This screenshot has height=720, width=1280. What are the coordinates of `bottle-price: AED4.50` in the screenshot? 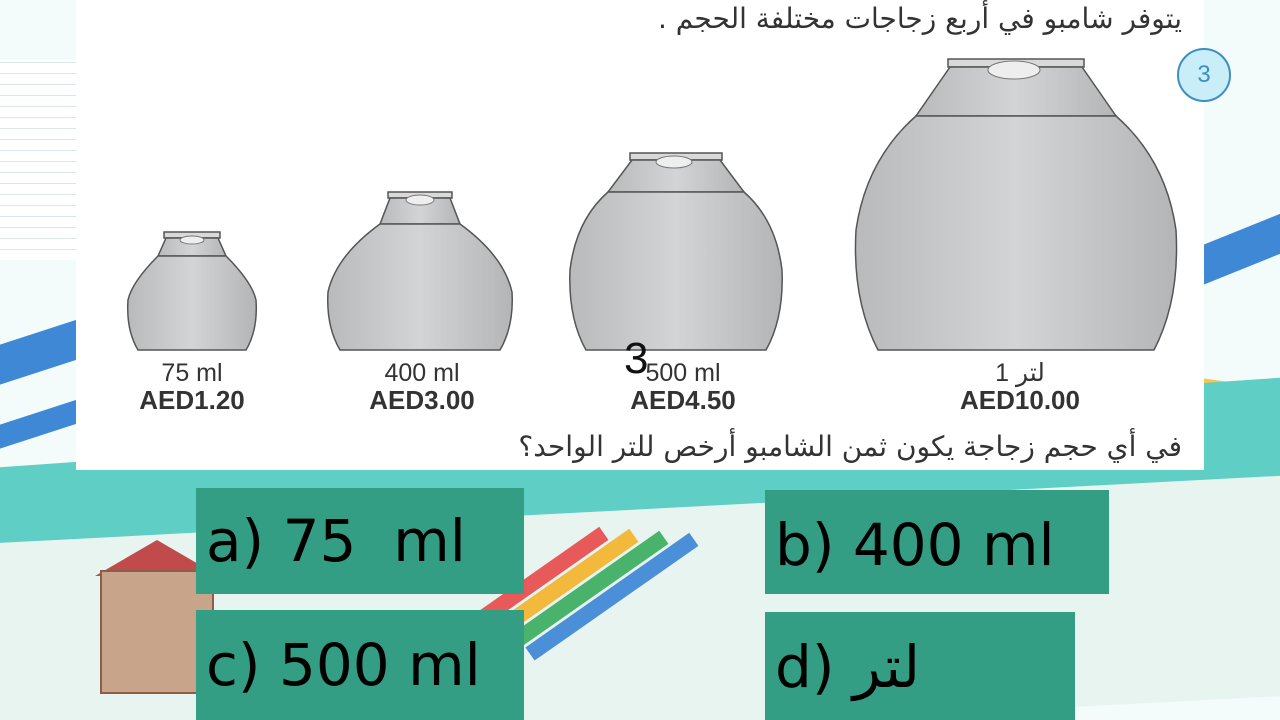 It's located at (683, 400).